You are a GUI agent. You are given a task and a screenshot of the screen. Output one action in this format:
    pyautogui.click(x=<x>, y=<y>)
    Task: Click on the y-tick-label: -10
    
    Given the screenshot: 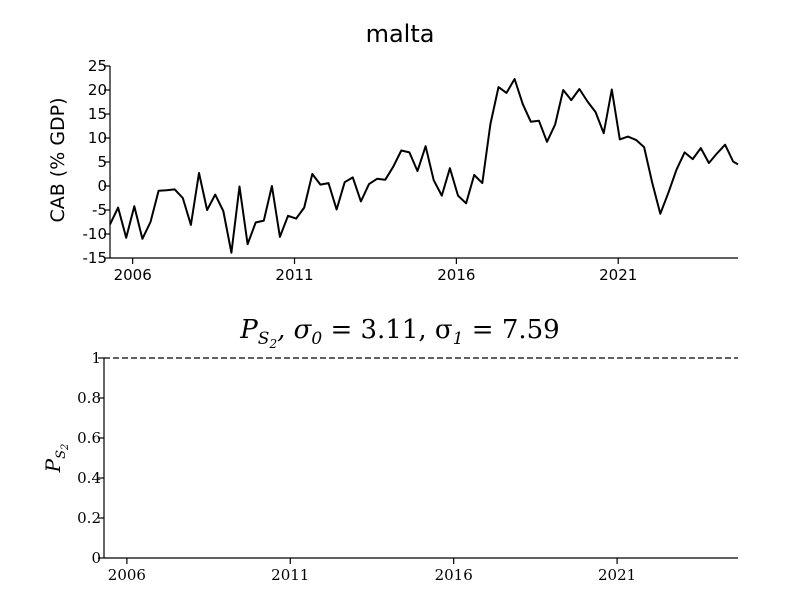 What is the action you would take?
    pyautogui.click(x=95, y=234)
    